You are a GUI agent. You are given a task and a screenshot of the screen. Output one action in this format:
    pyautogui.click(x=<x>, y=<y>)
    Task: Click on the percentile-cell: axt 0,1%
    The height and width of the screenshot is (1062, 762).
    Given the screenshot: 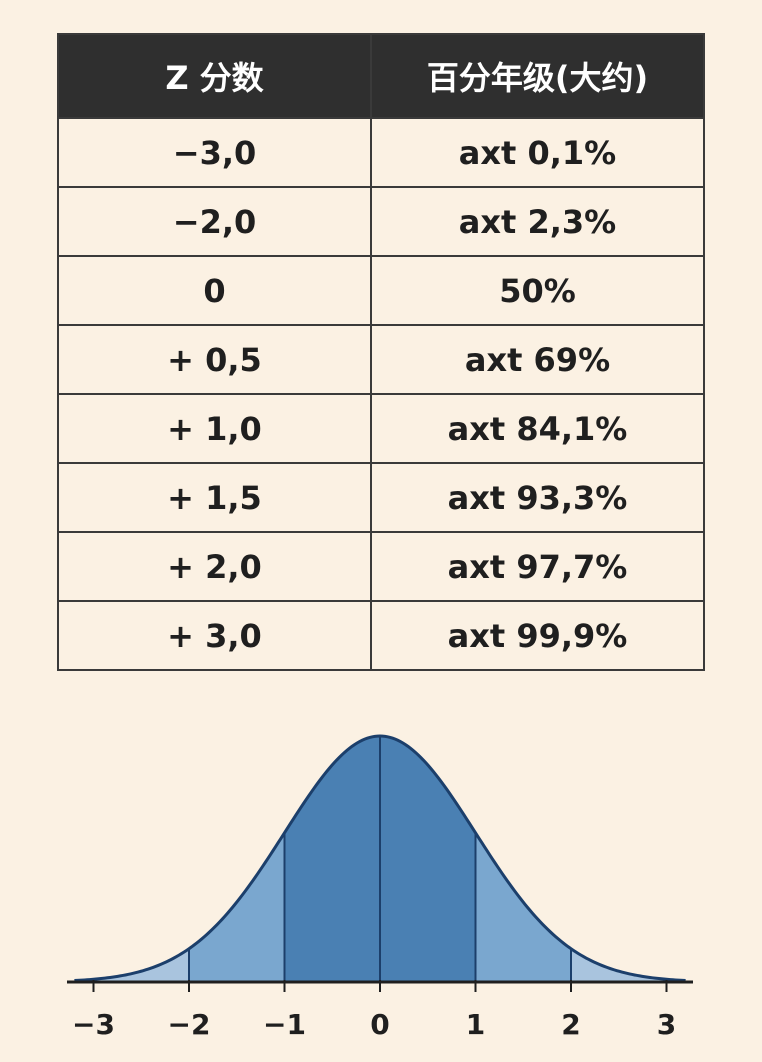 What is the action you would take?
    pyautogui.click(x=537, y=152)
    